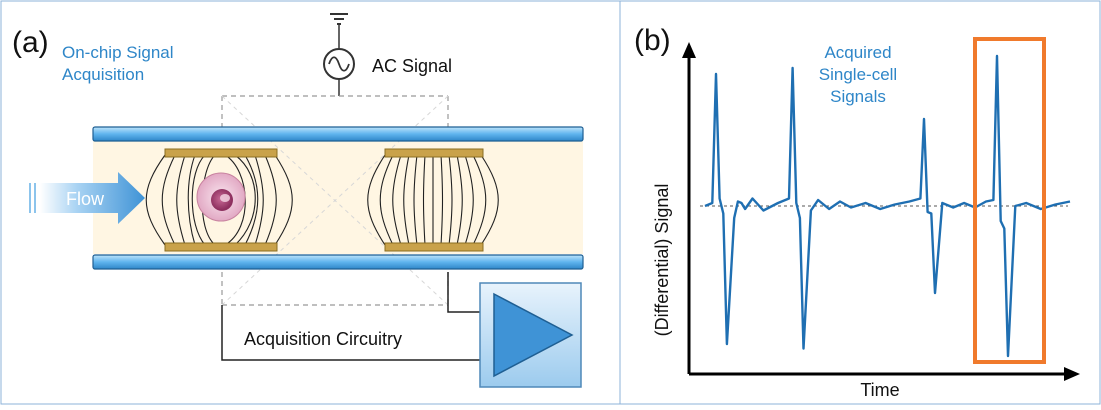  What do you see at coordinates (221, 247) in the screenshot?
I see `electrode-bottom-left` at bounding box center [221, 247].